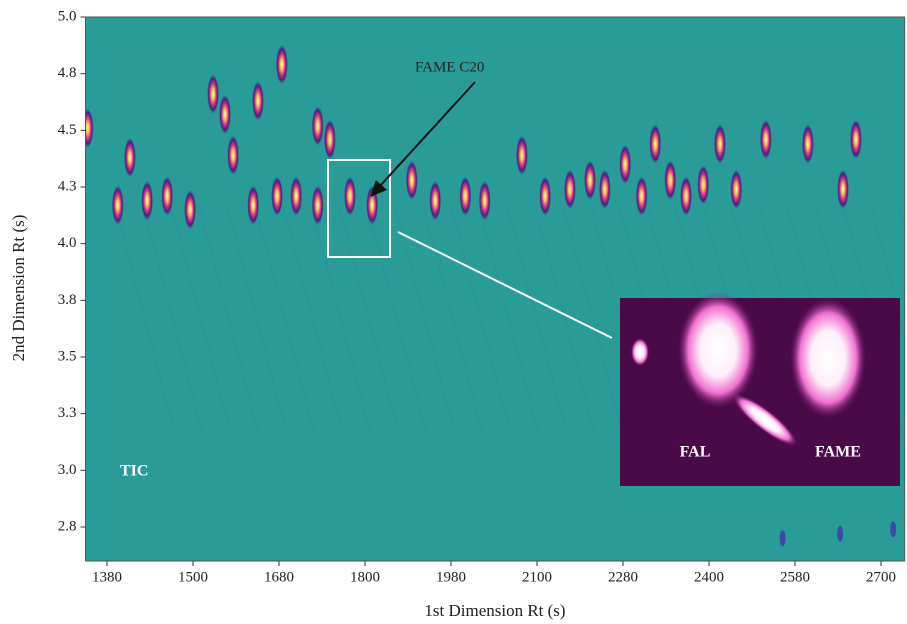 This screenshot has height=624, width=907. Describe the element at coordinates (67, 16) in the screenshot. I see `y-tick-label: 5.0` at that location.